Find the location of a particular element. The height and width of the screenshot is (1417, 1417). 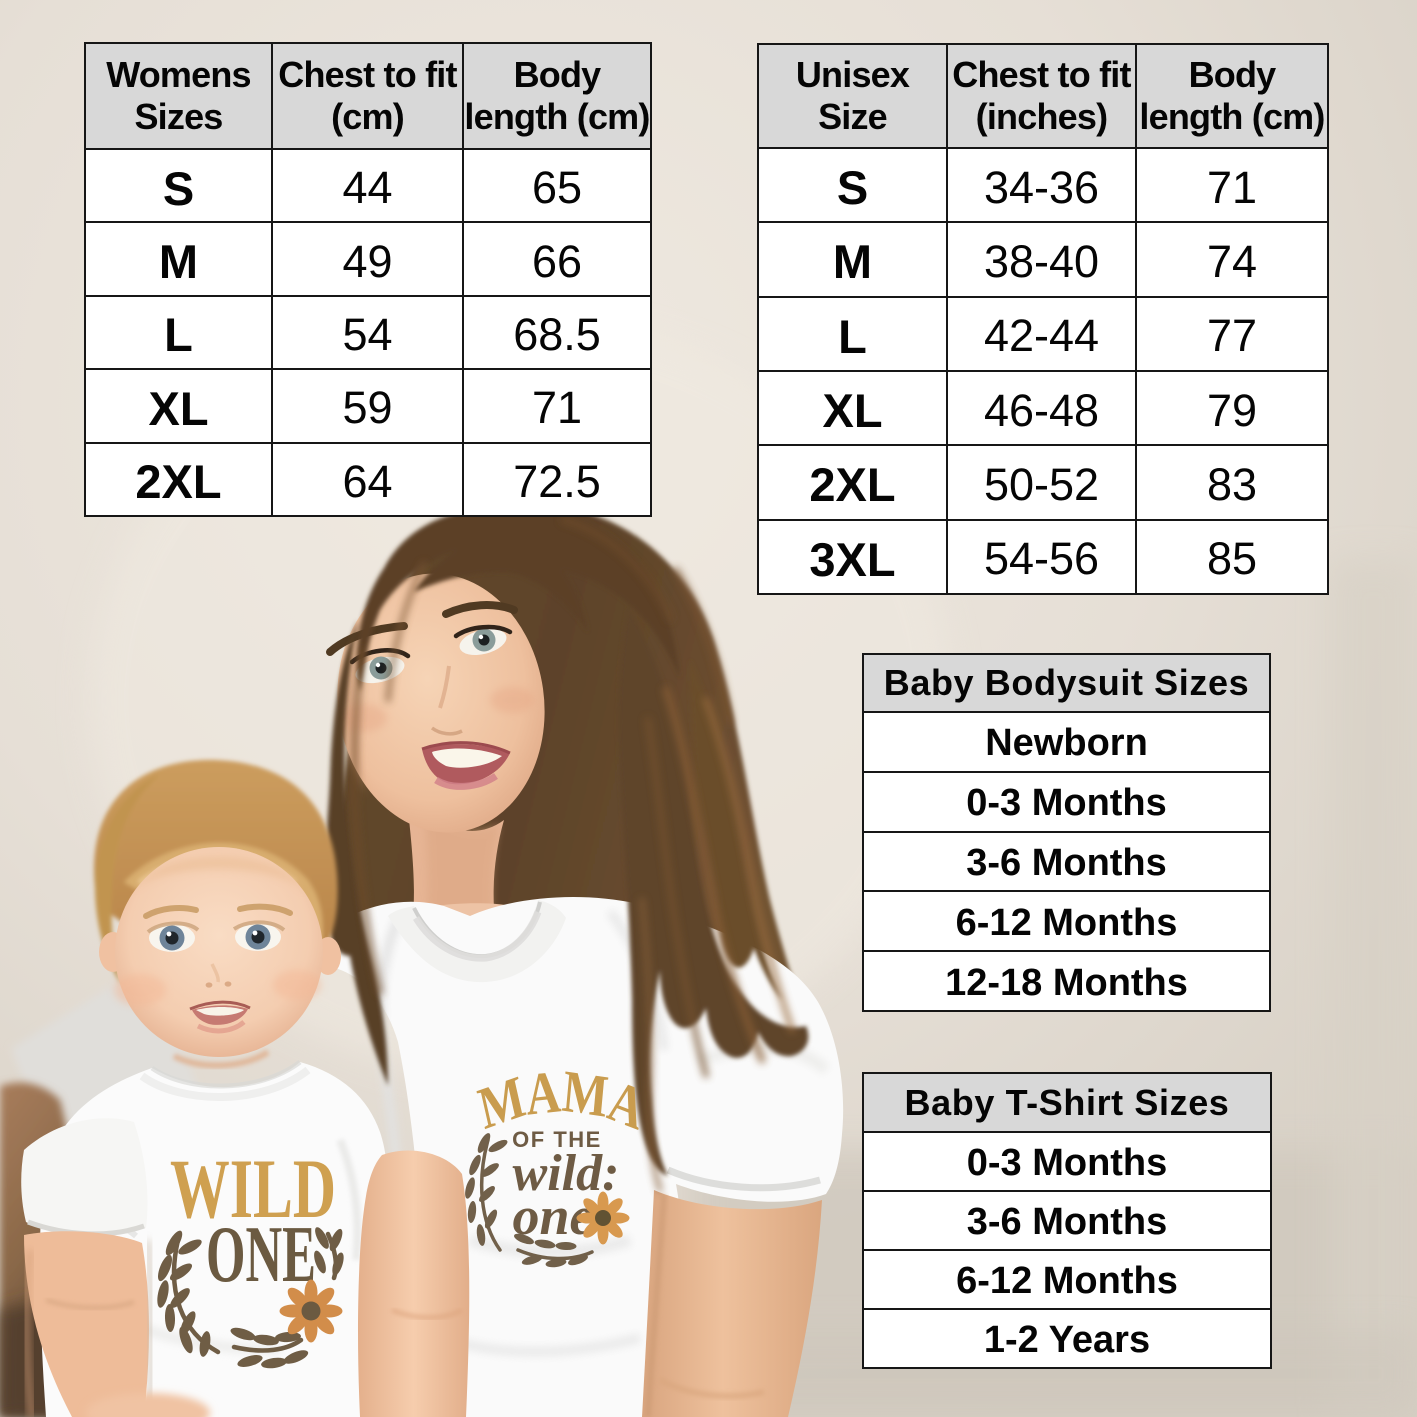

svg-text: WILD is located at coordinates (253, 1189).